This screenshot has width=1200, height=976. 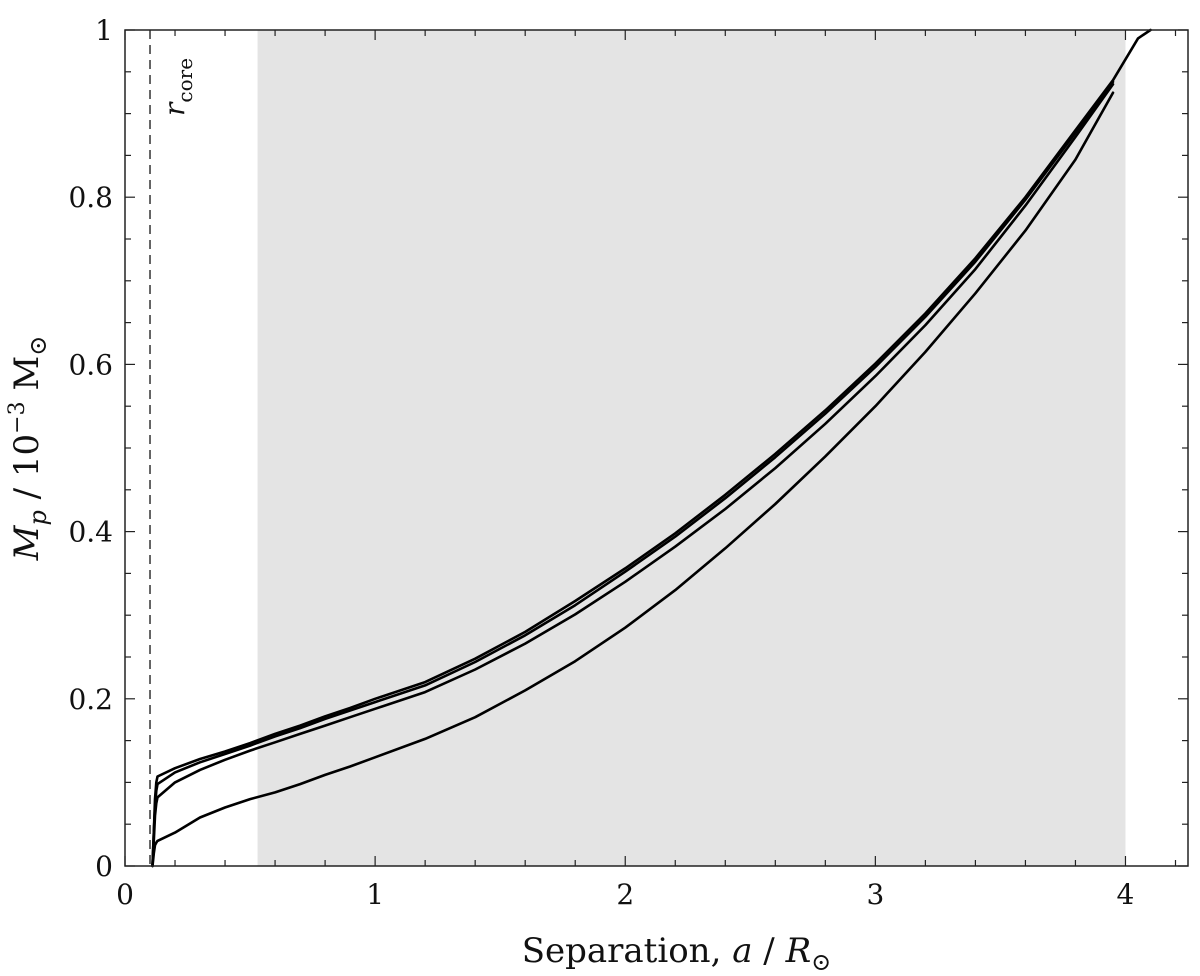 What do you see at coordinates (90, 532) in the screenshot?
I see `y-tick-label: 0.4` at bounding box center [90, 532].